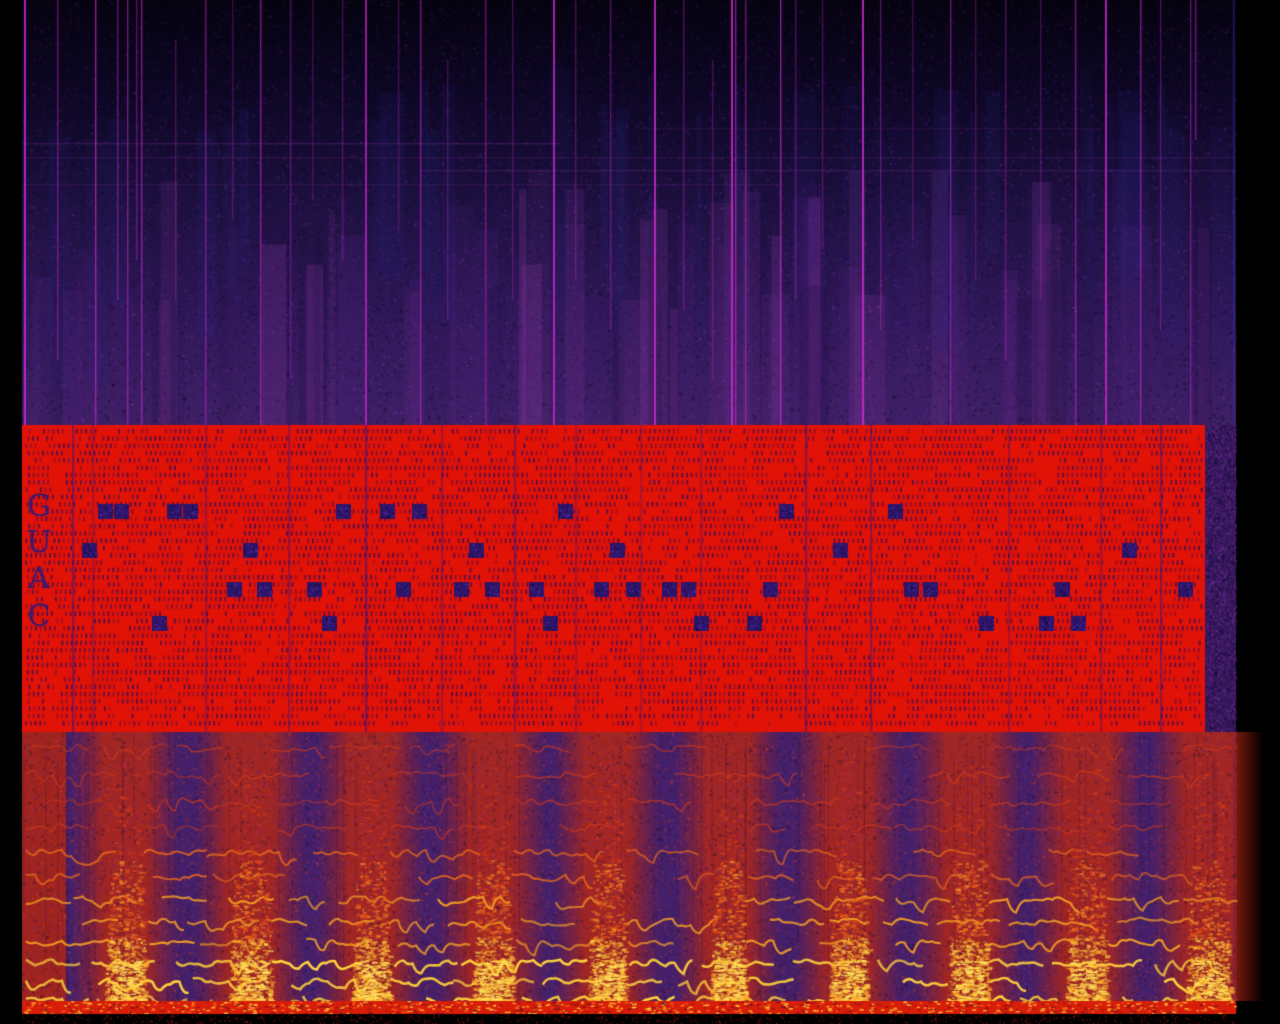  I want to click on hidden-letter-a: A, so click(39, 578).